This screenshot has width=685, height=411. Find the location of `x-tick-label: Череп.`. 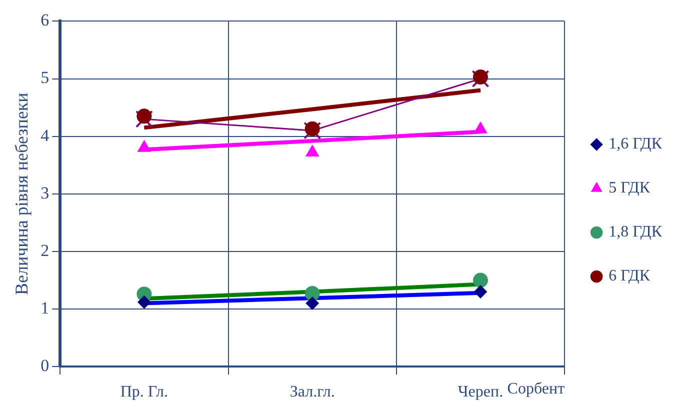

x-tick-label: Череп. is located at coordinates (481, 391).